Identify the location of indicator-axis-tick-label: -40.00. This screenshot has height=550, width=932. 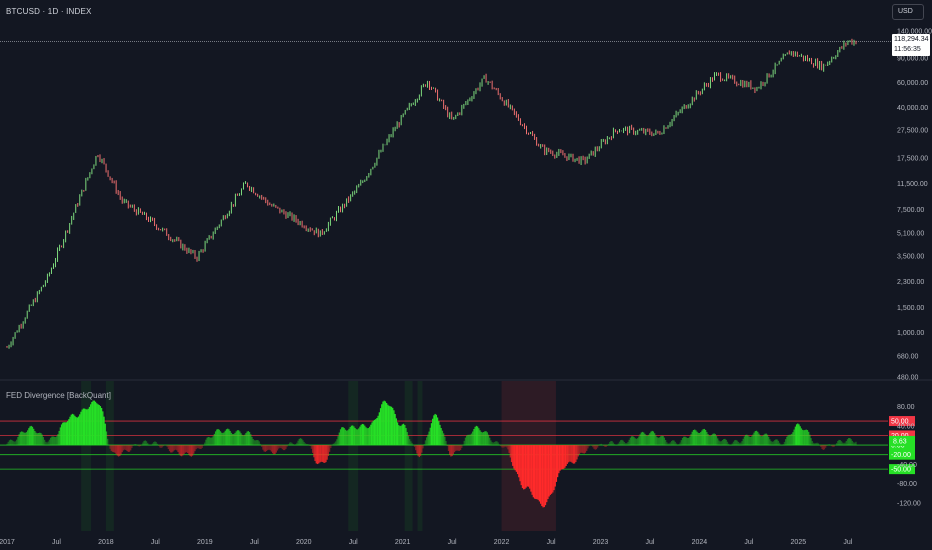
(907, 465).